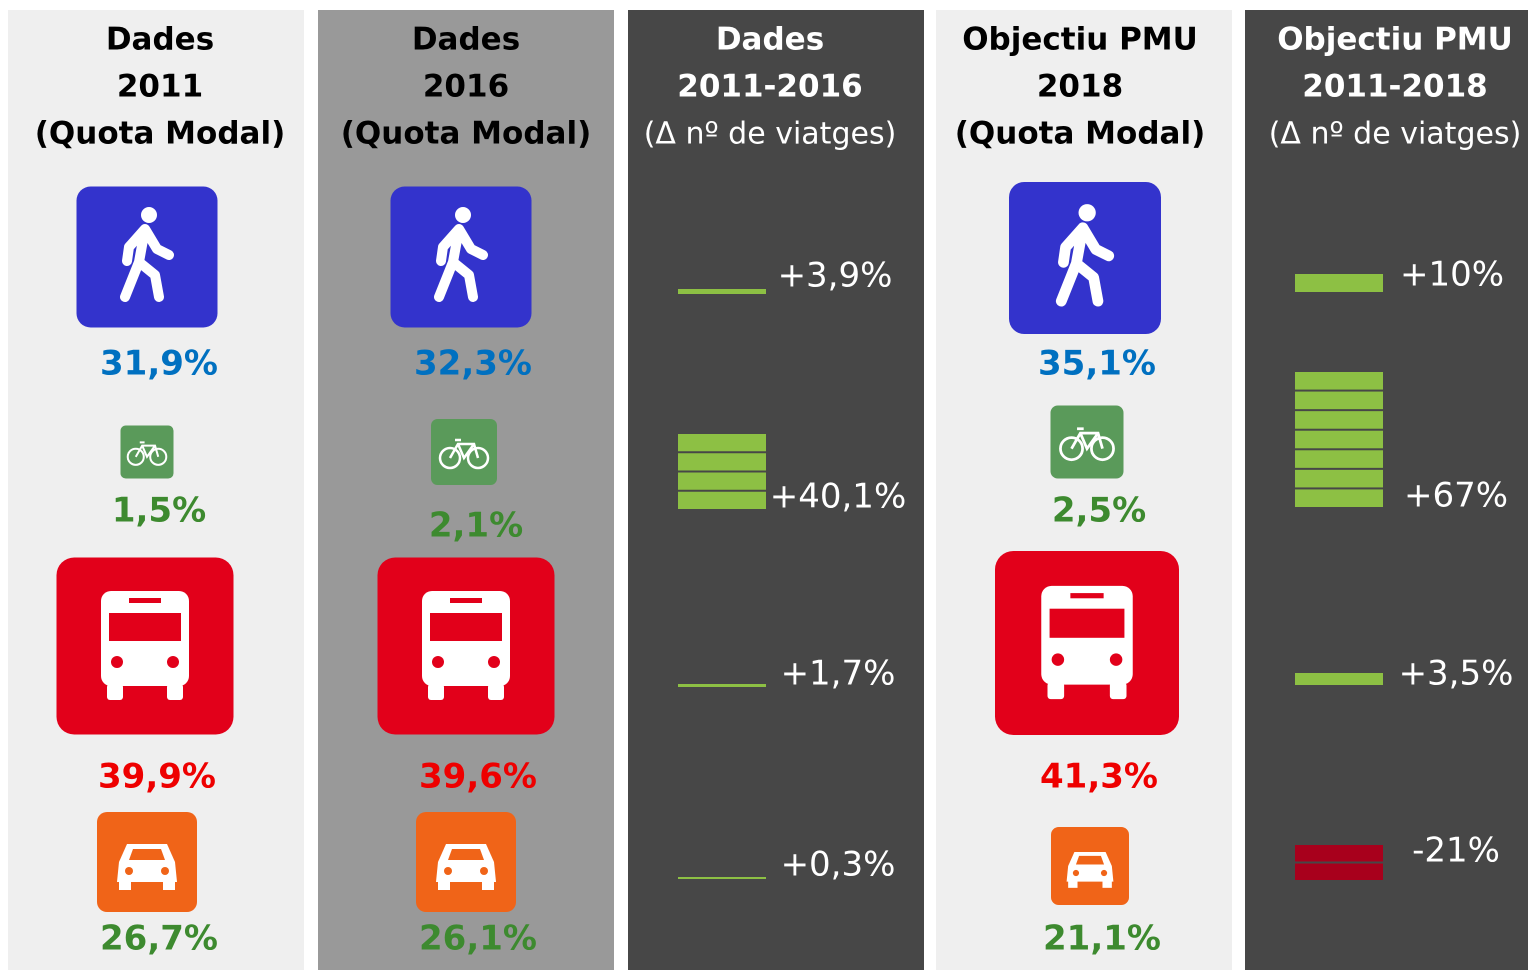 This screenshot has width=1528, height=970. Describe the element at coordinates (838, 865) in the screenshot. I see `change-label: +0,3%` at that location.